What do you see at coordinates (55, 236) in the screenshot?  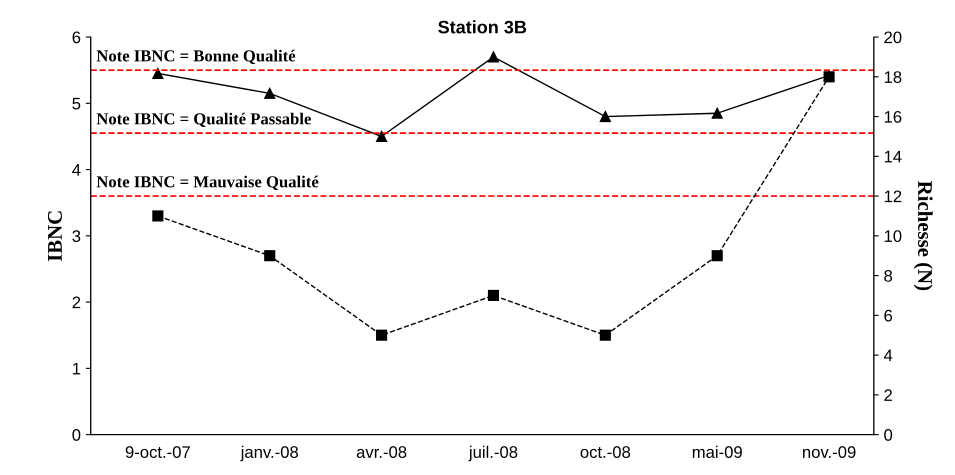 I see `y-axis-title: IBNC` at bounding box center [55, 236].